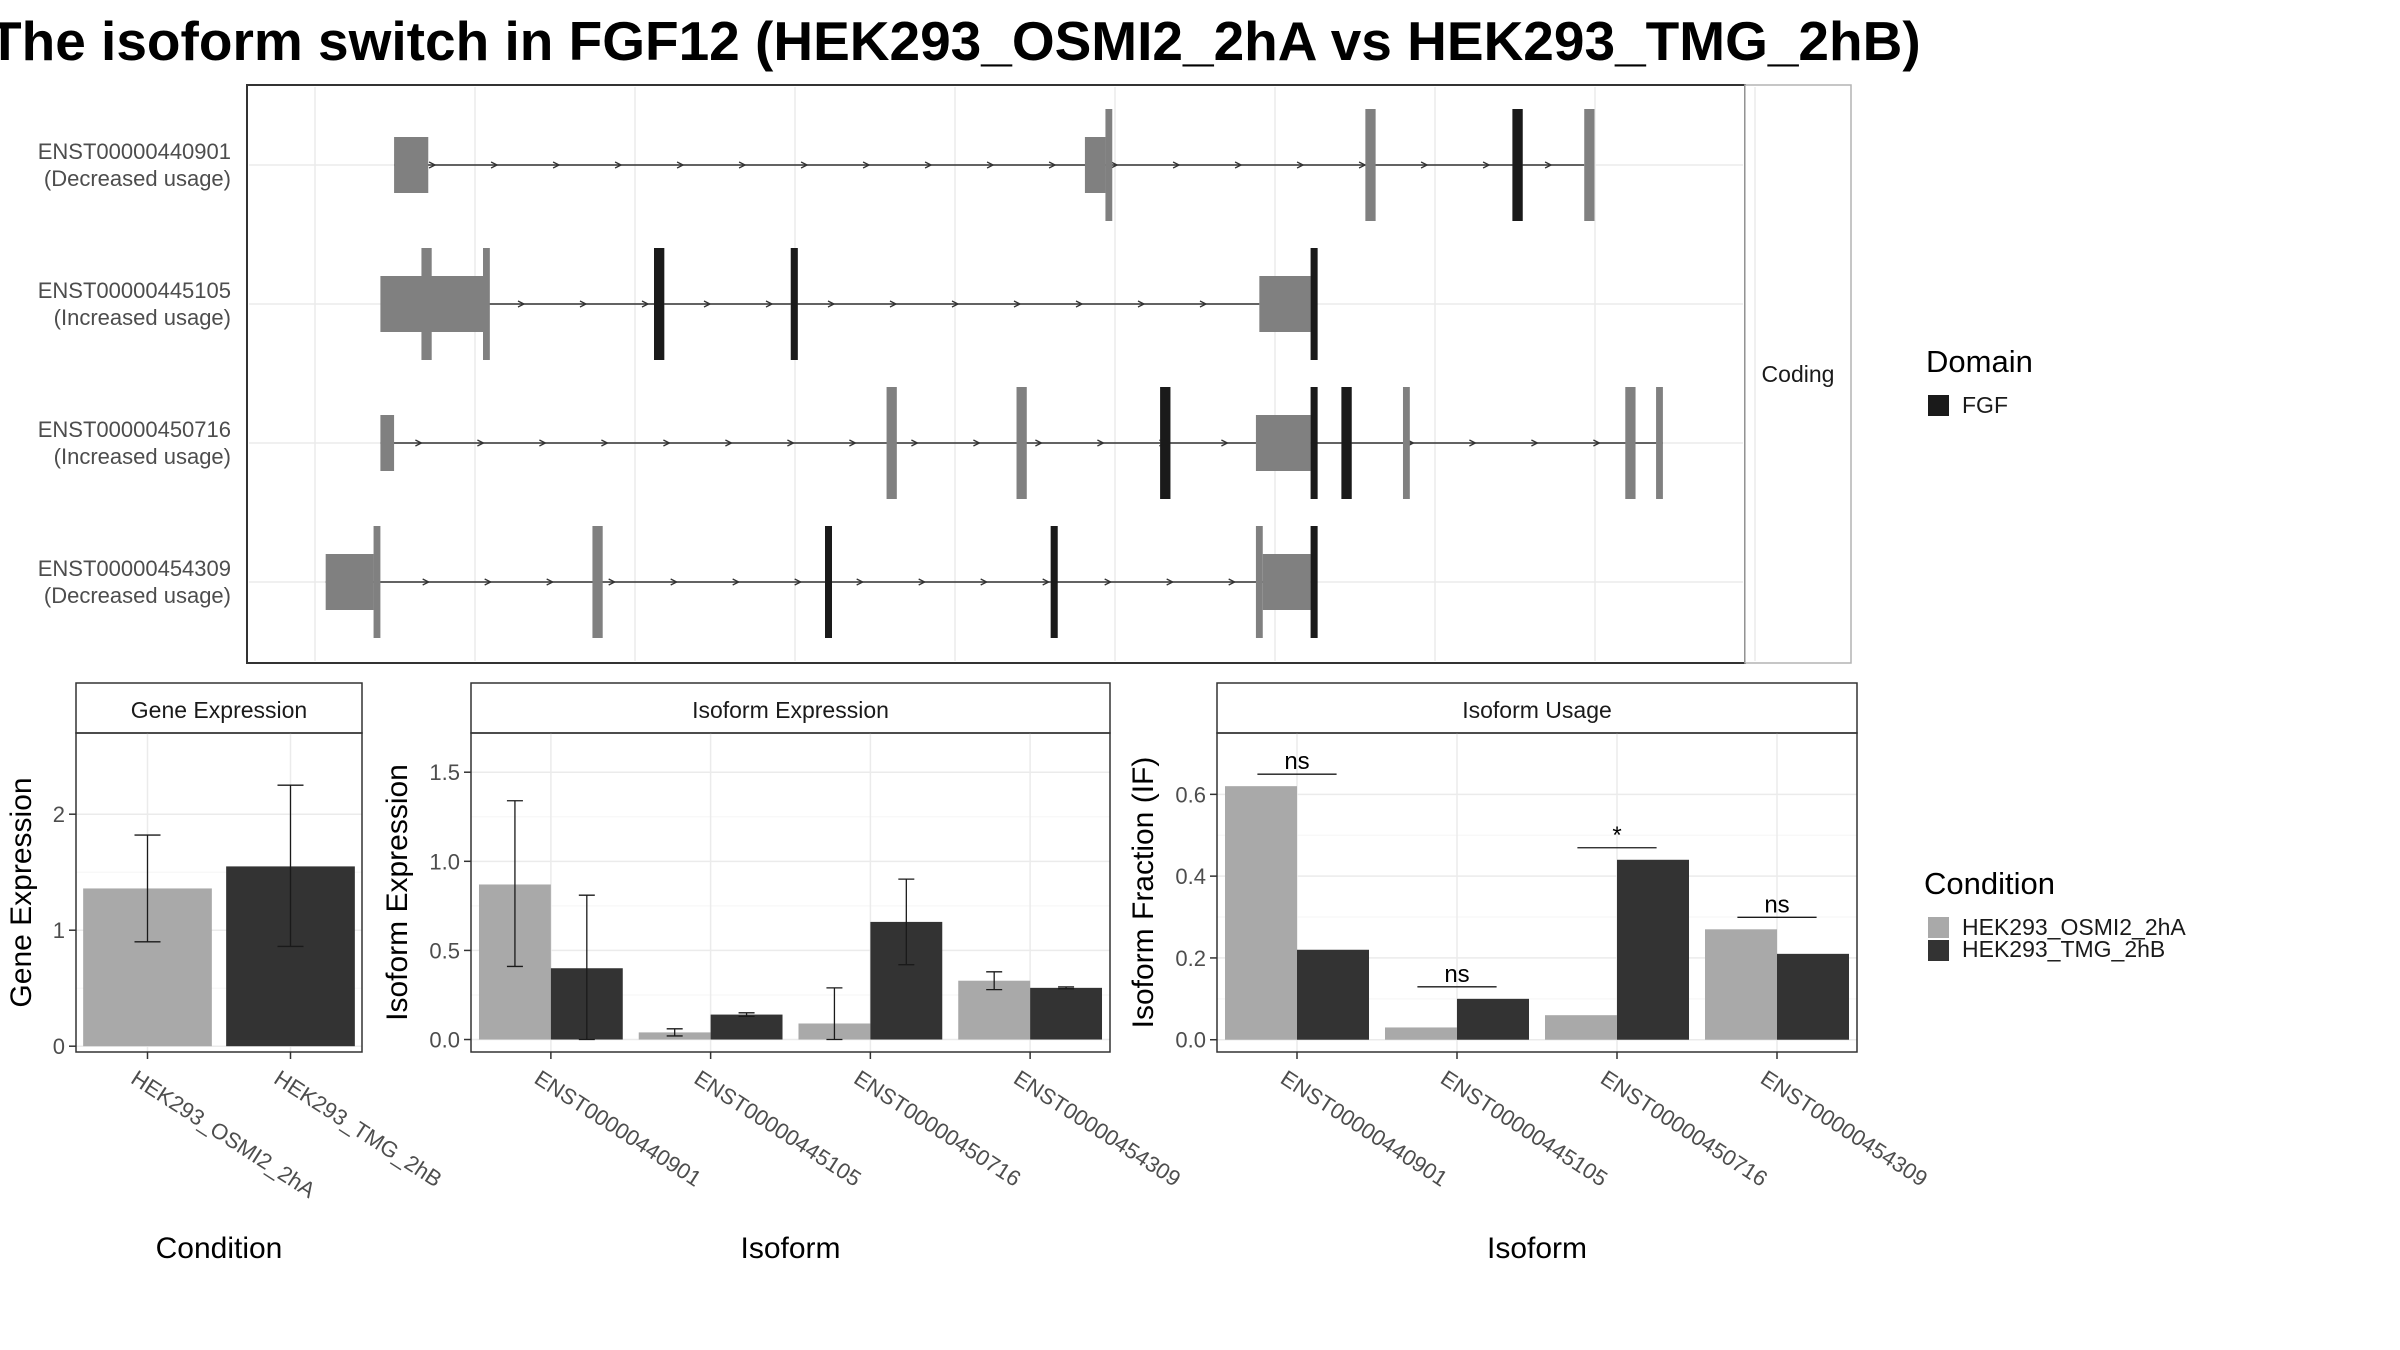  Describe the element at coordinates (1190, 794) in the screenshot. I see `y-tick-label: 0.6` at that location.